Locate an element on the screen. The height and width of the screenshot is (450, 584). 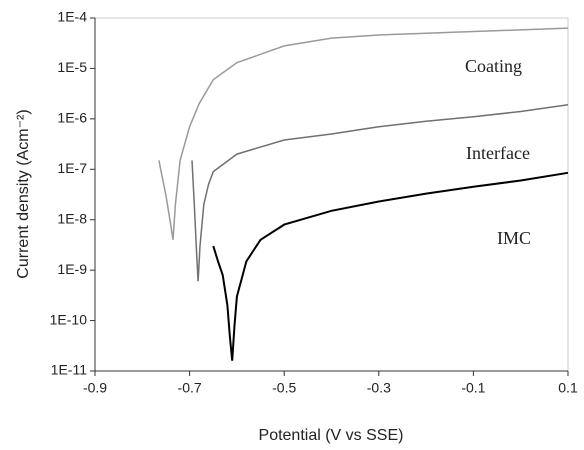
x-tick-label: 0.1 is located at coordinates (568, 388).